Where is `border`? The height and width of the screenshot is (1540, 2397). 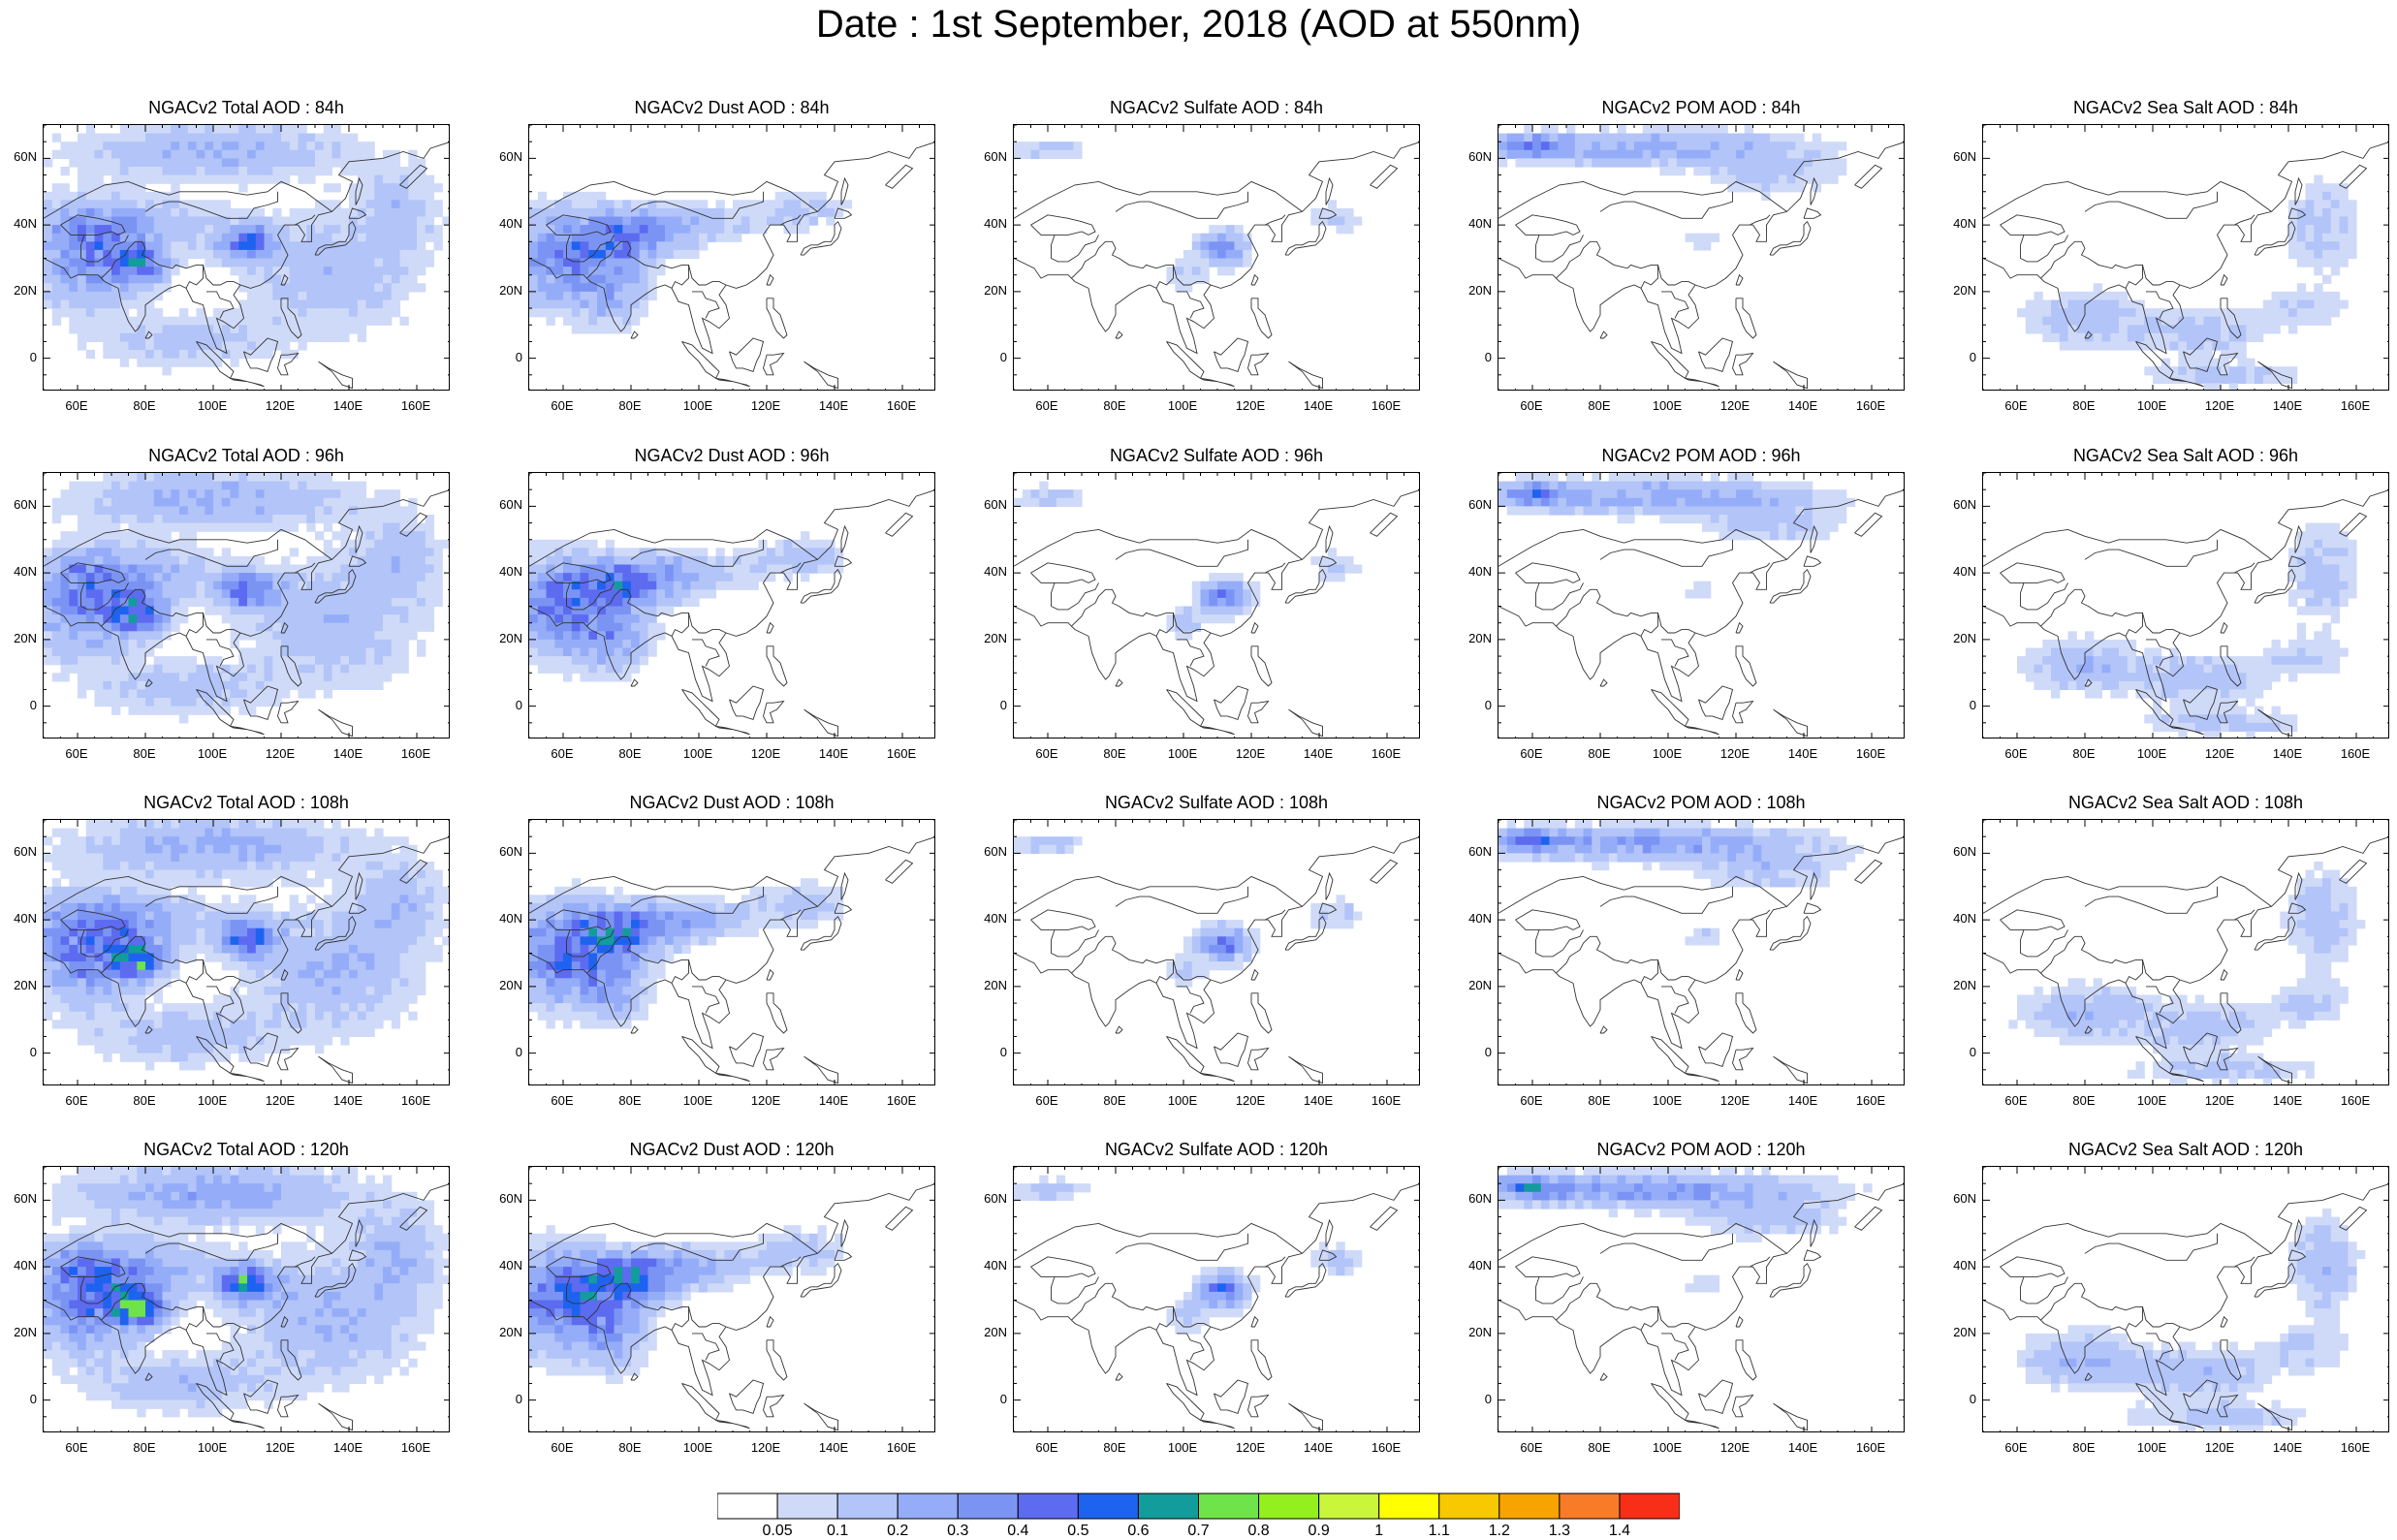 border is located at coordinates (1666, 553).